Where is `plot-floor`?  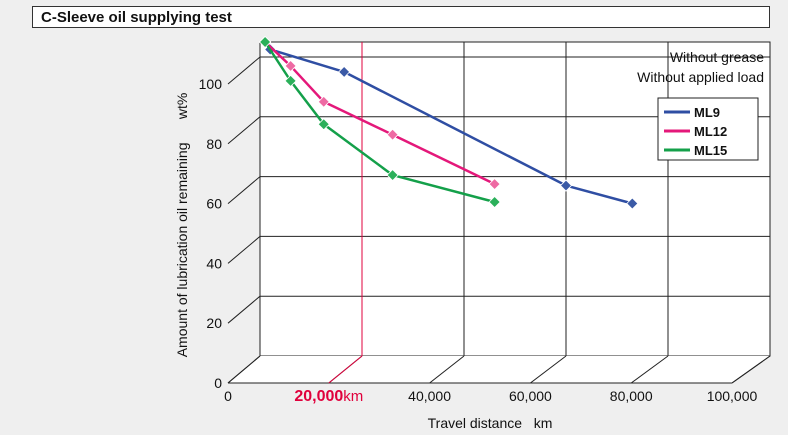 plot-floor is located at coordinates (499, 369).